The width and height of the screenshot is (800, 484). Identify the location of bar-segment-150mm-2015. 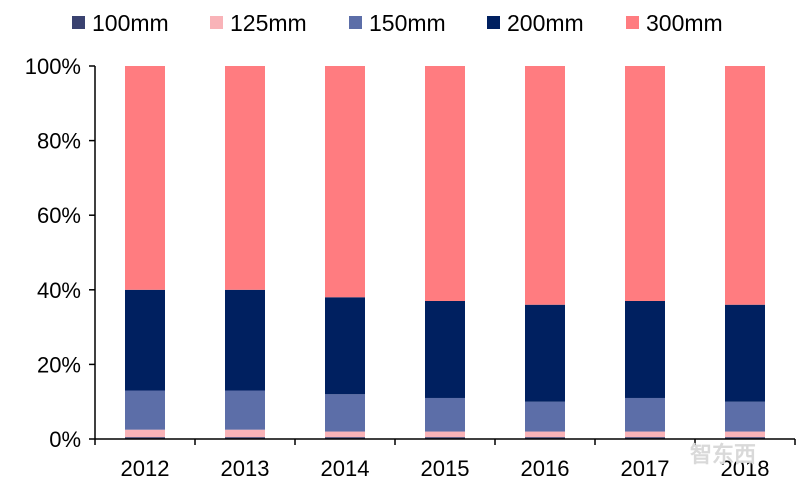
(445, 414).